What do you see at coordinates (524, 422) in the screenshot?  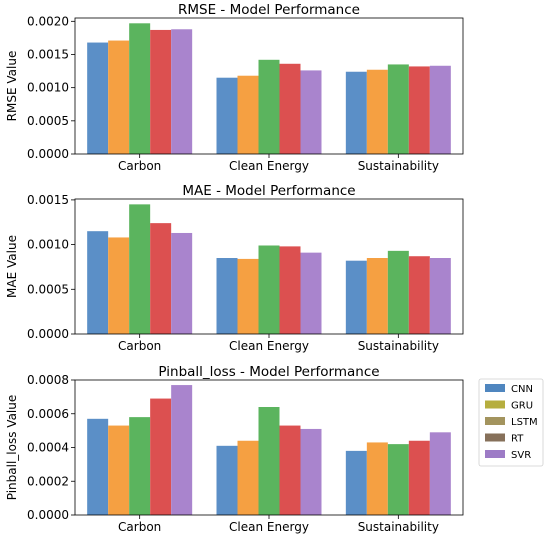 I see `legend-label-lstm: LSTM` at bounding box center [524, 422].